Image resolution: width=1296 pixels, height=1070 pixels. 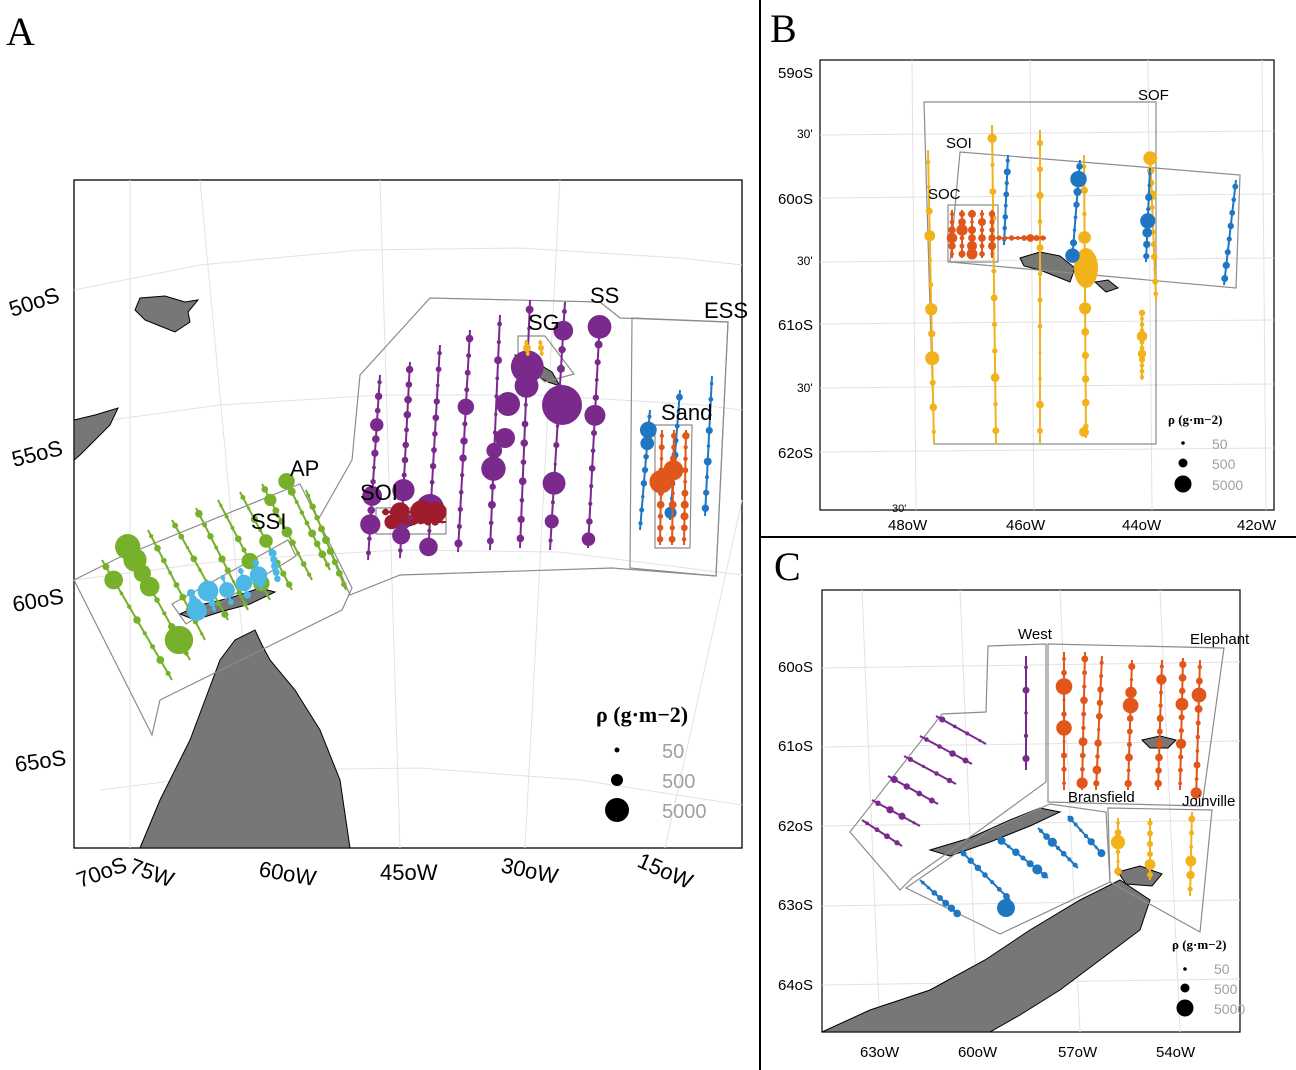 What do you see at coordinates (1190, 889) in the screenshot?
I see `joinville-transect-dot` at bounding box center [1190, 889].